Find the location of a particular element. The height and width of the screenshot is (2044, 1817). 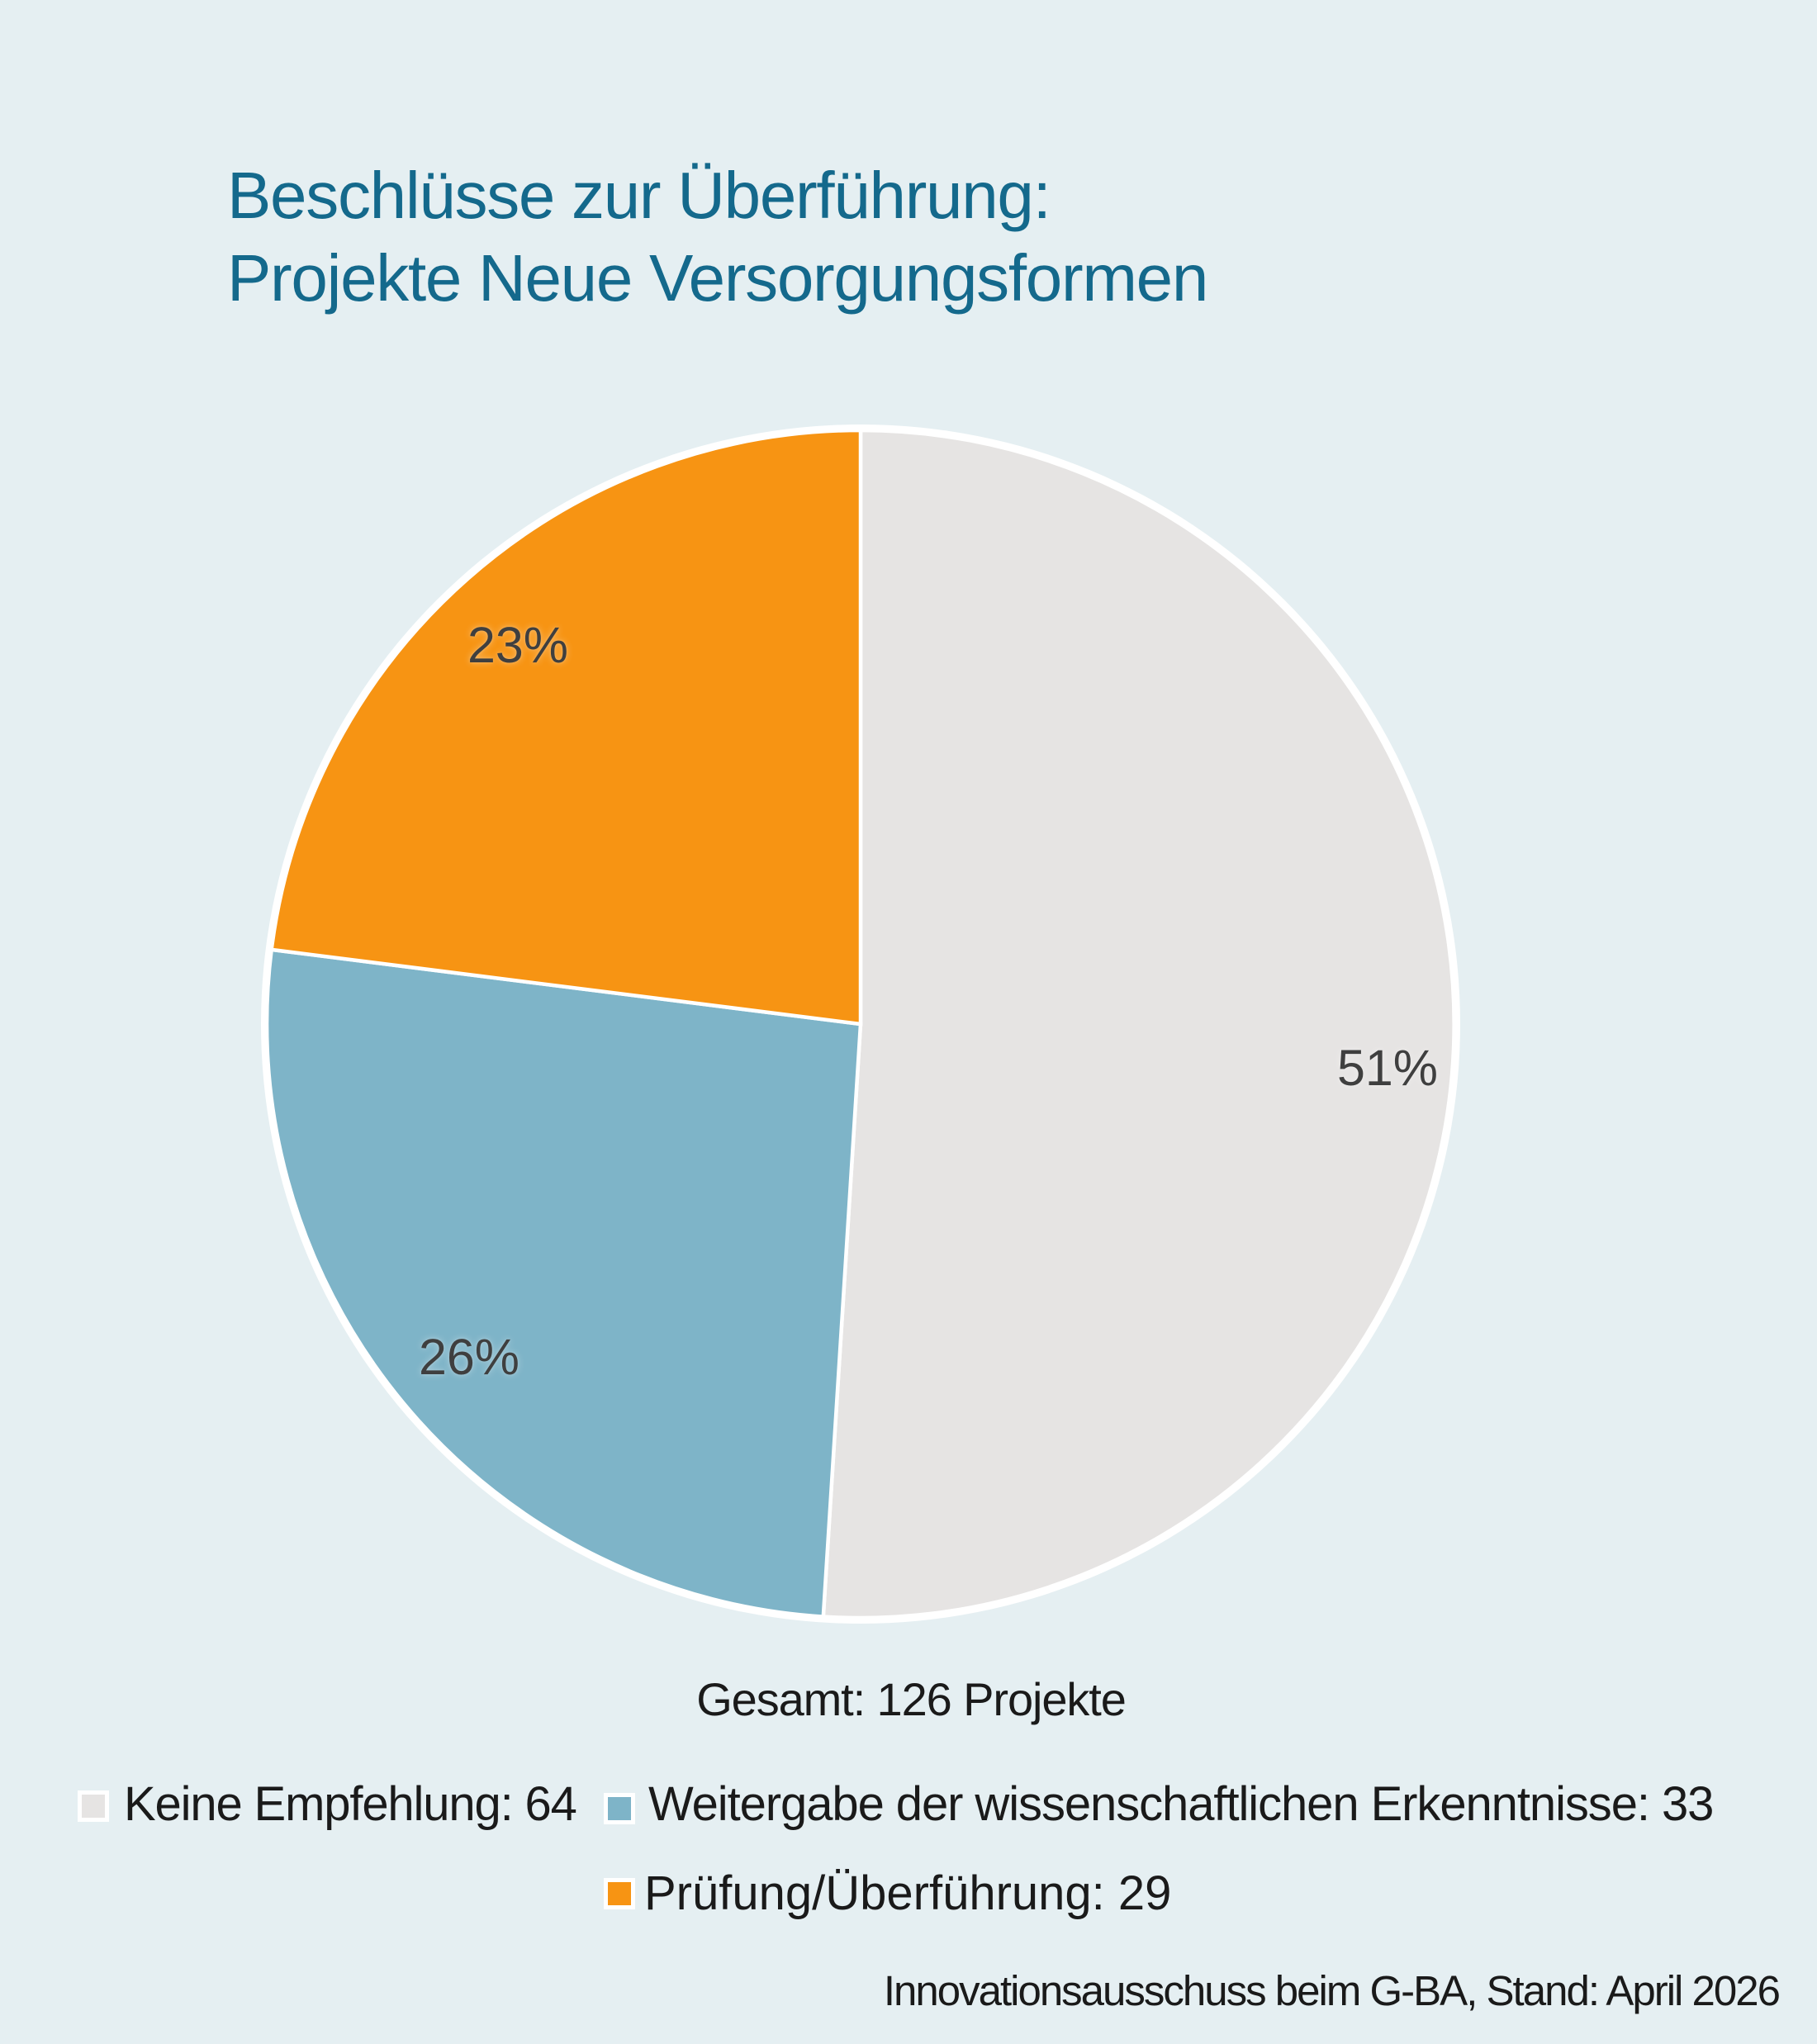

svg-text: 23% is located at coordinates (517, 645).